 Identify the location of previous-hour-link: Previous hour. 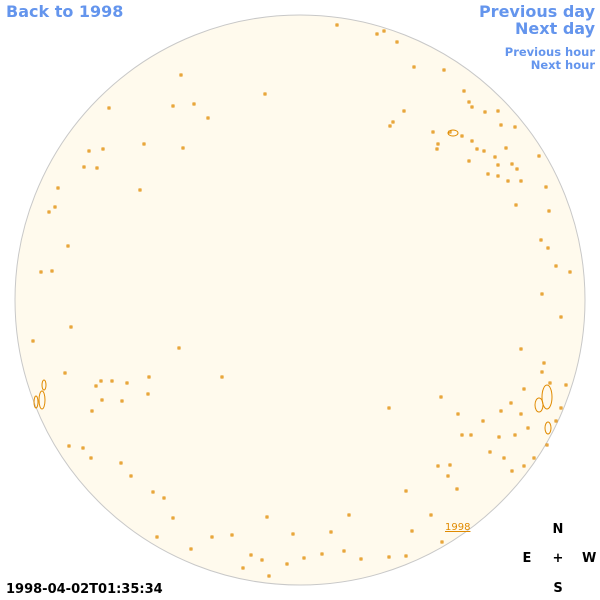
(549, 52).